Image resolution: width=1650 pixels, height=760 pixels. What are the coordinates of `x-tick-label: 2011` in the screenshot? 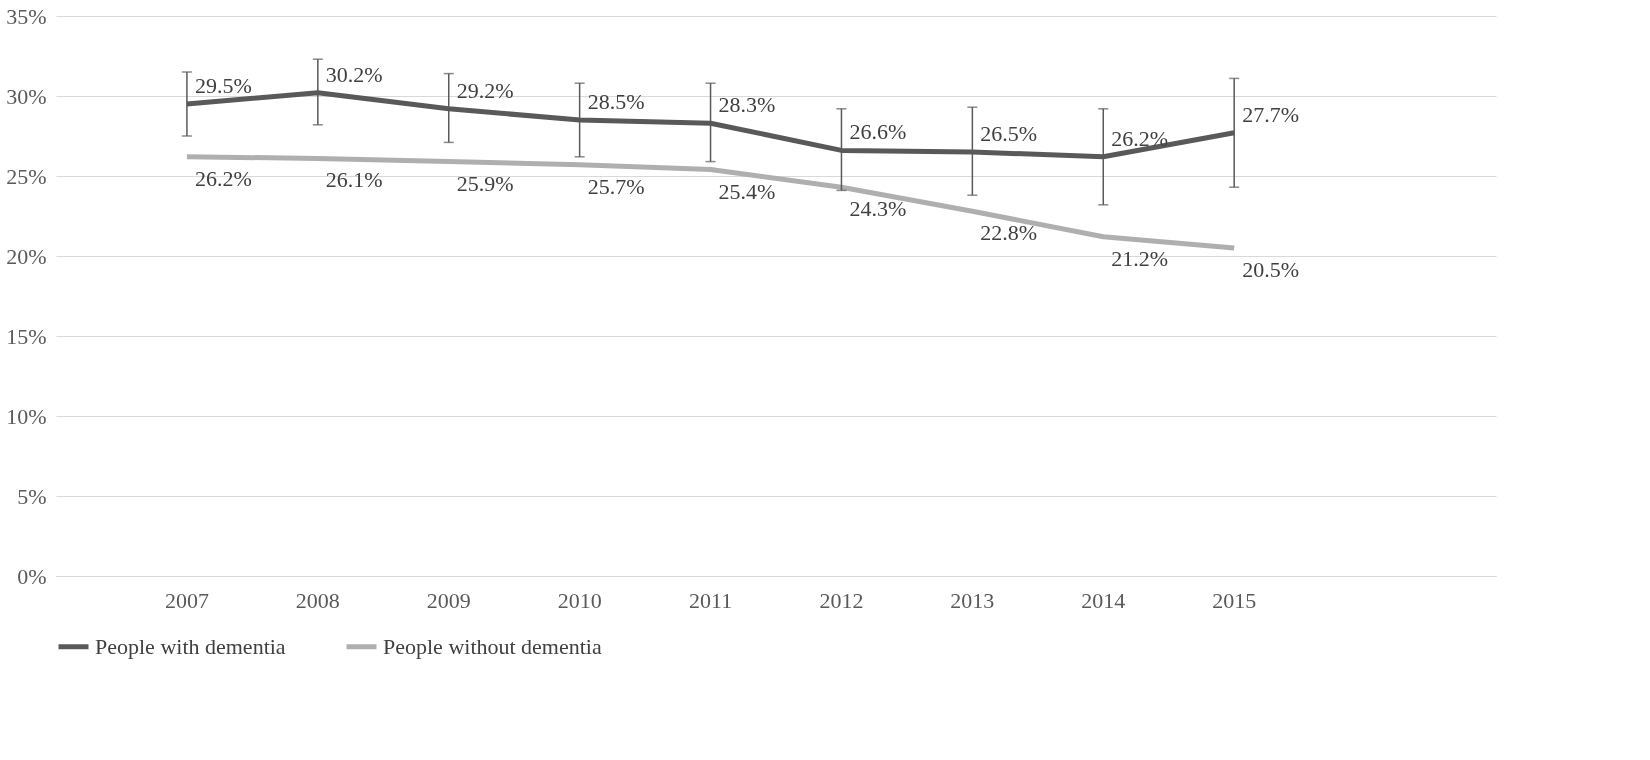 It's located at (710, 600).